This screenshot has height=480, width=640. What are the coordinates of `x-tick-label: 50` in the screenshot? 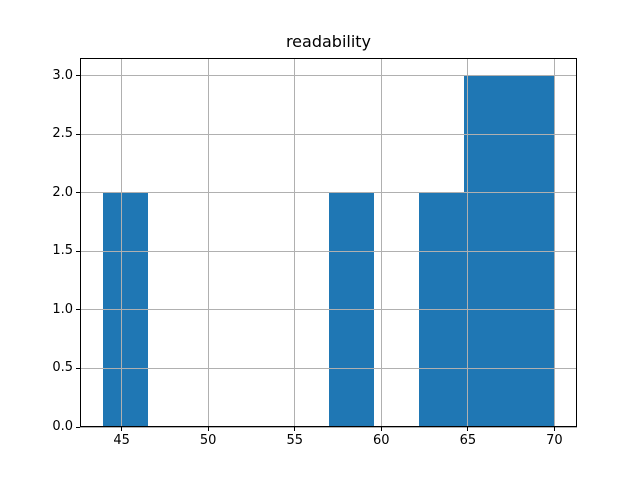 It's located at (208, 440).